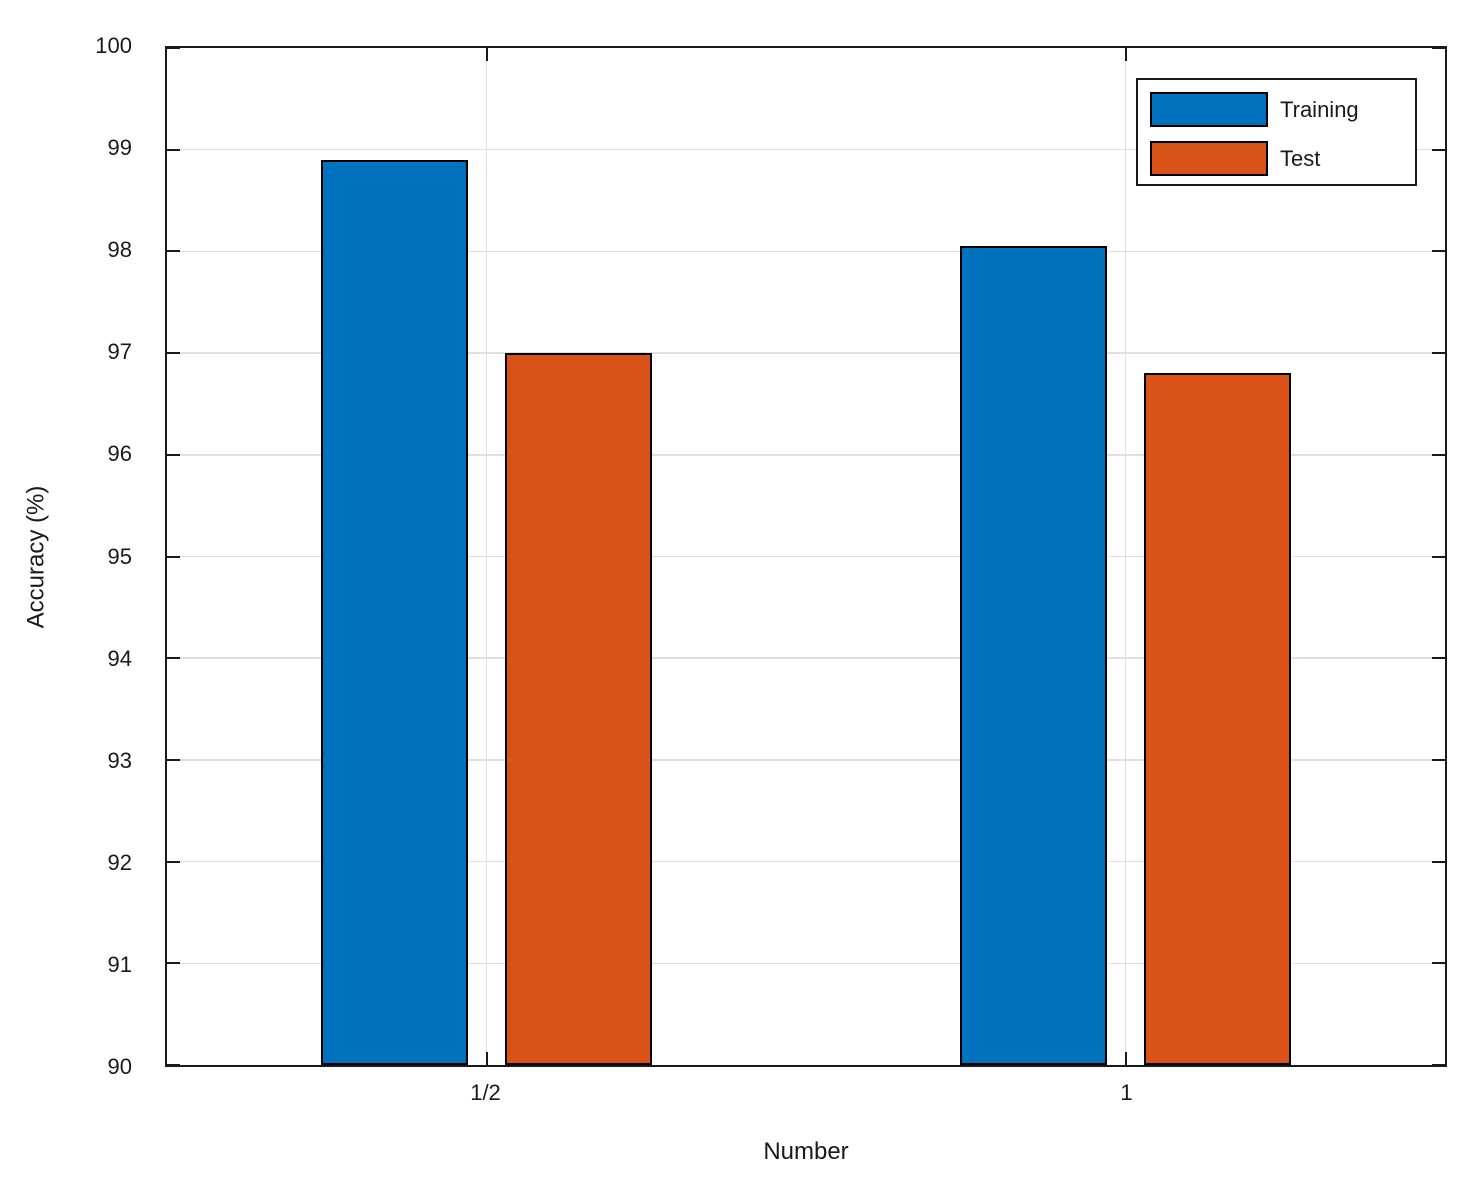  I want to click on bar-test-1/2, so click(579, 709).